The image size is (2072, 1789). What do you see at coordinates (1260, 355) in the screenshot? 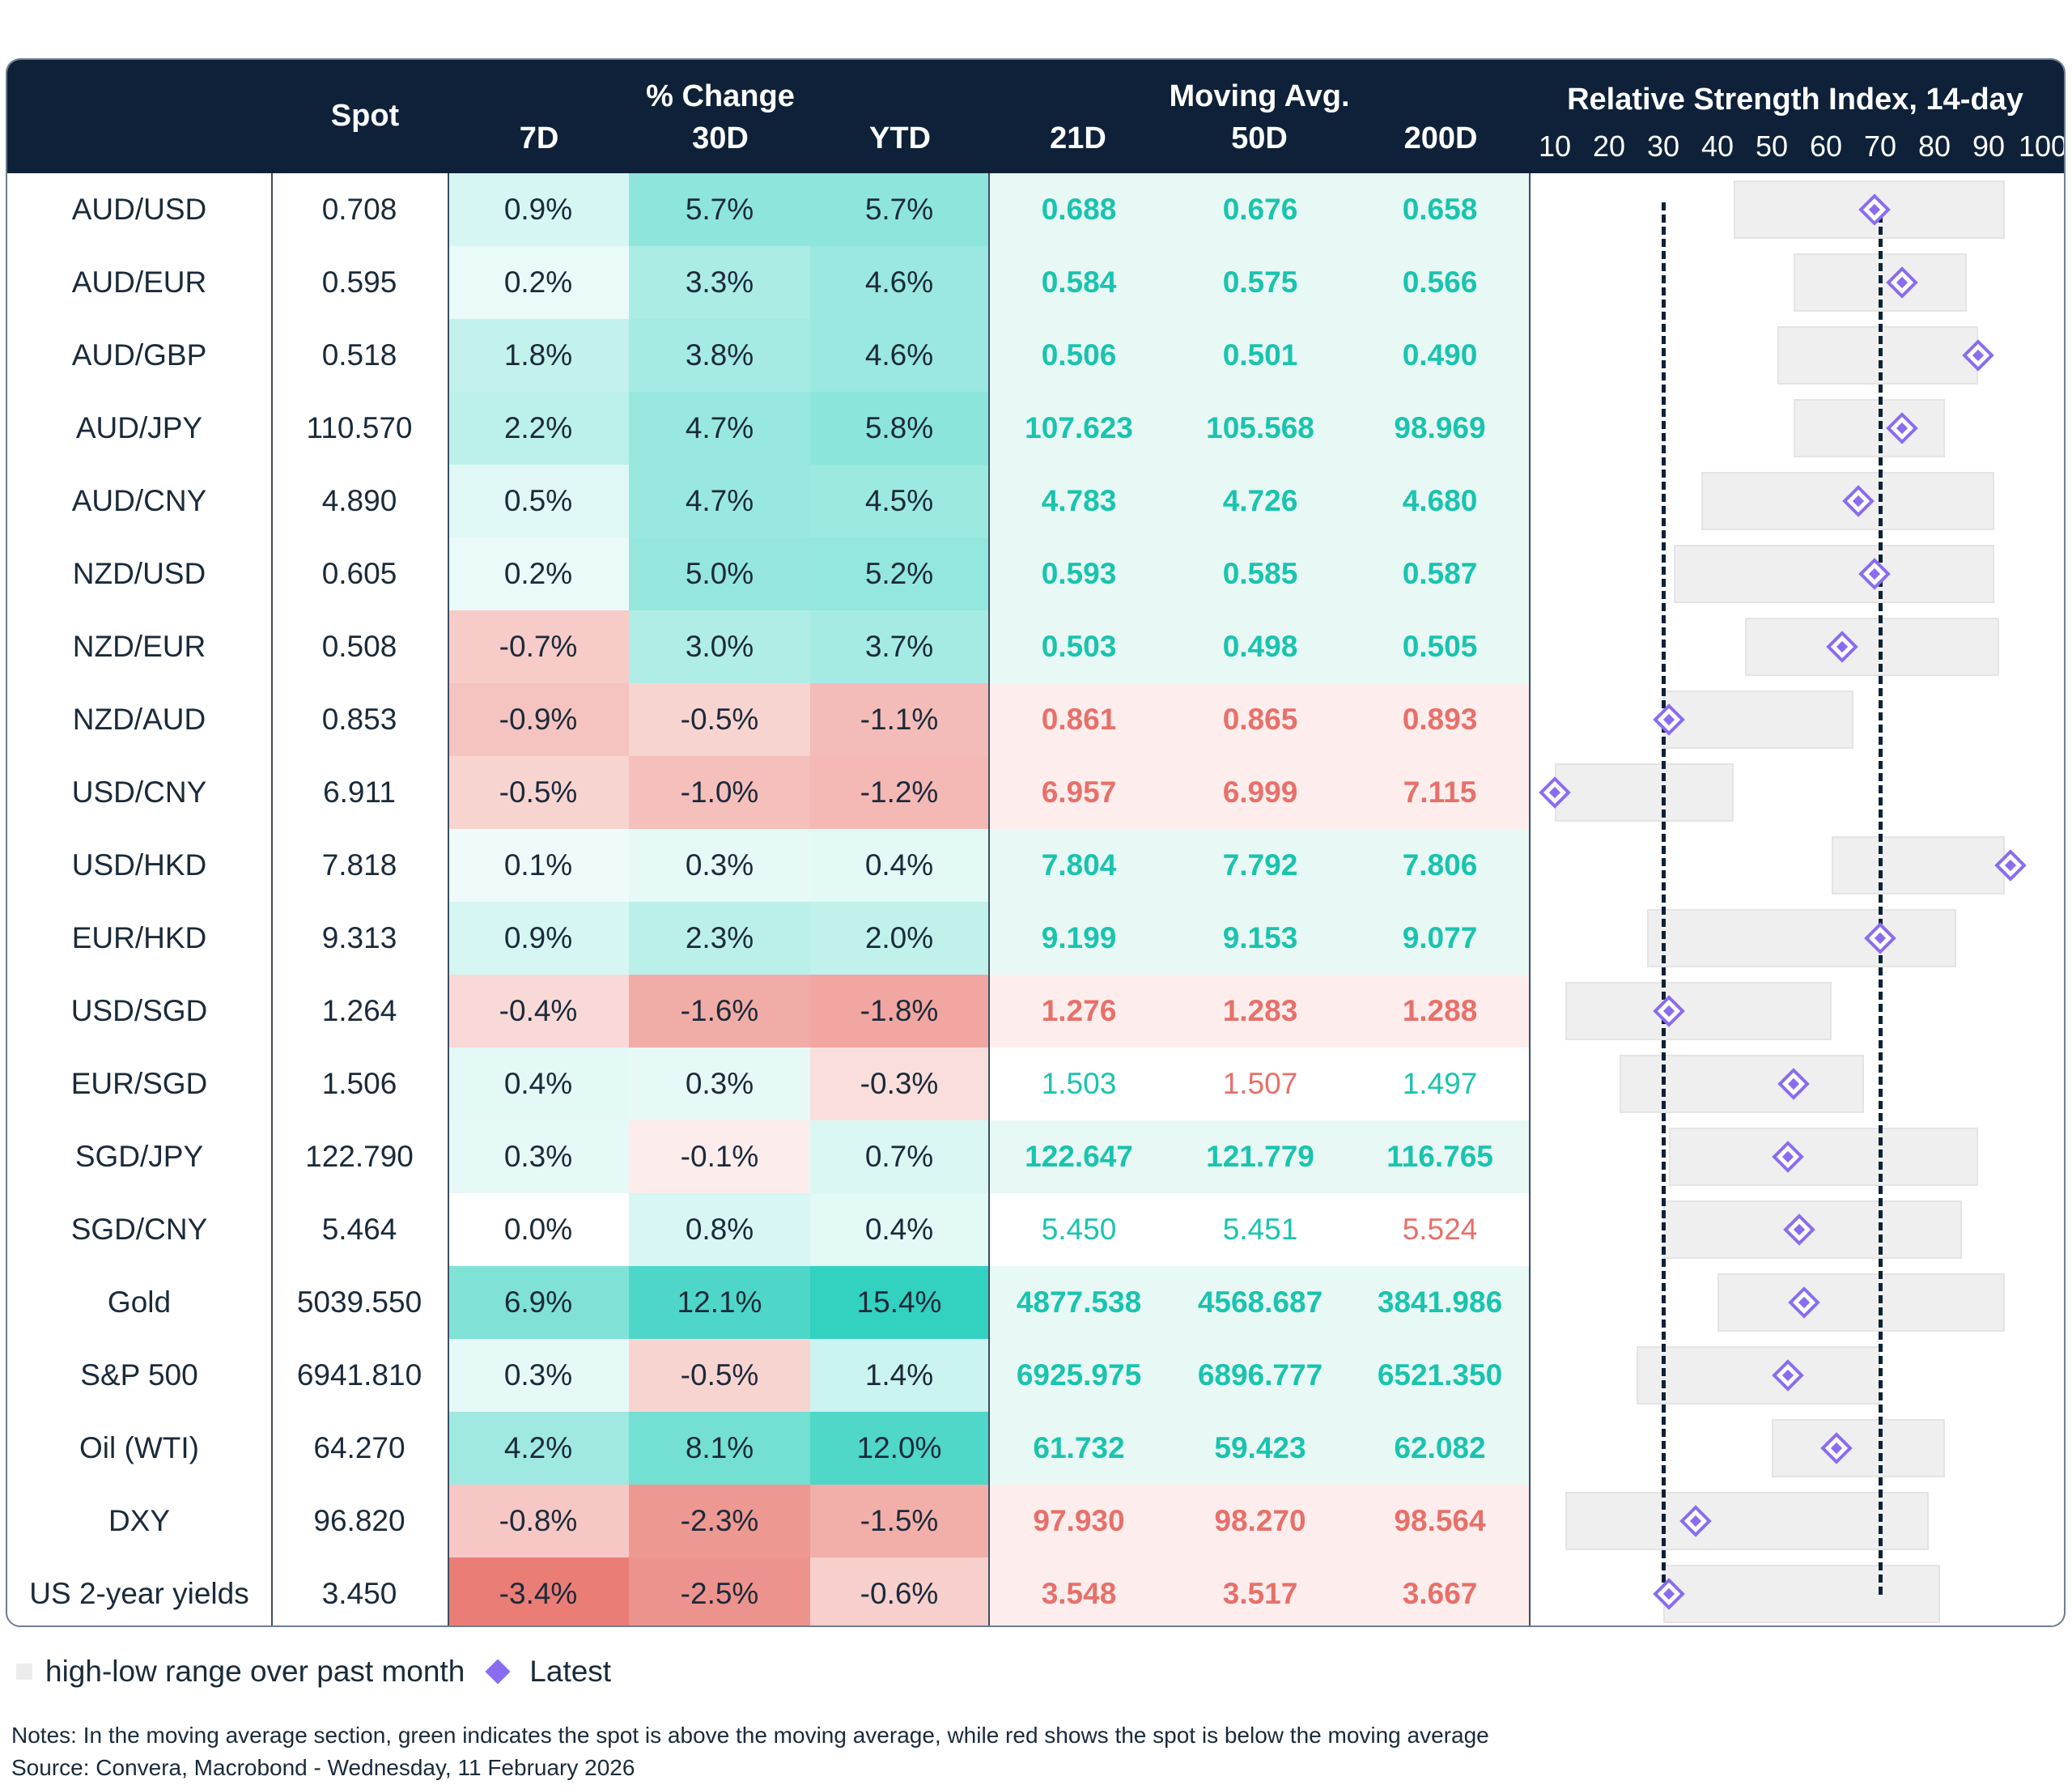
I see `moving-avg-50d: 0.501` at bounding box center [1260, 355].